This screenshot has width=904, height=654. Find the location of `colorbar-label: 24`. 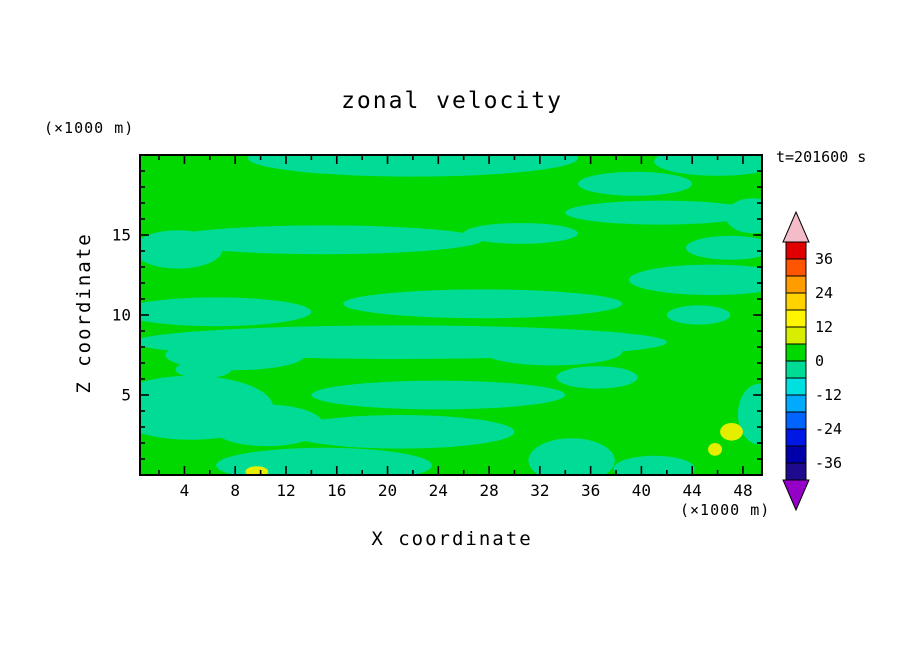

colorbar-label: 24 is located at coordinates (824, 293).